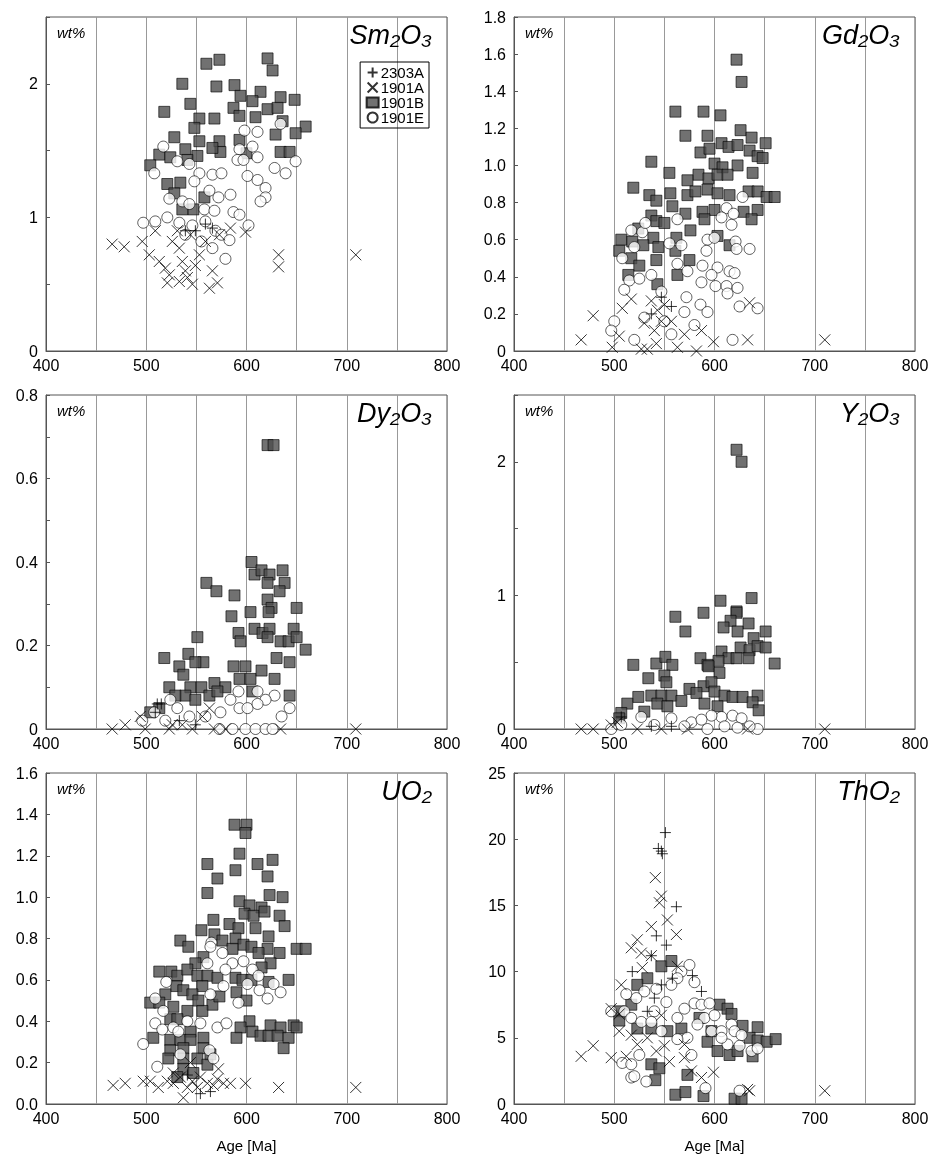 The image size is (935, 1158). I want to click on chart-title: UO₂, so click(407, 790).